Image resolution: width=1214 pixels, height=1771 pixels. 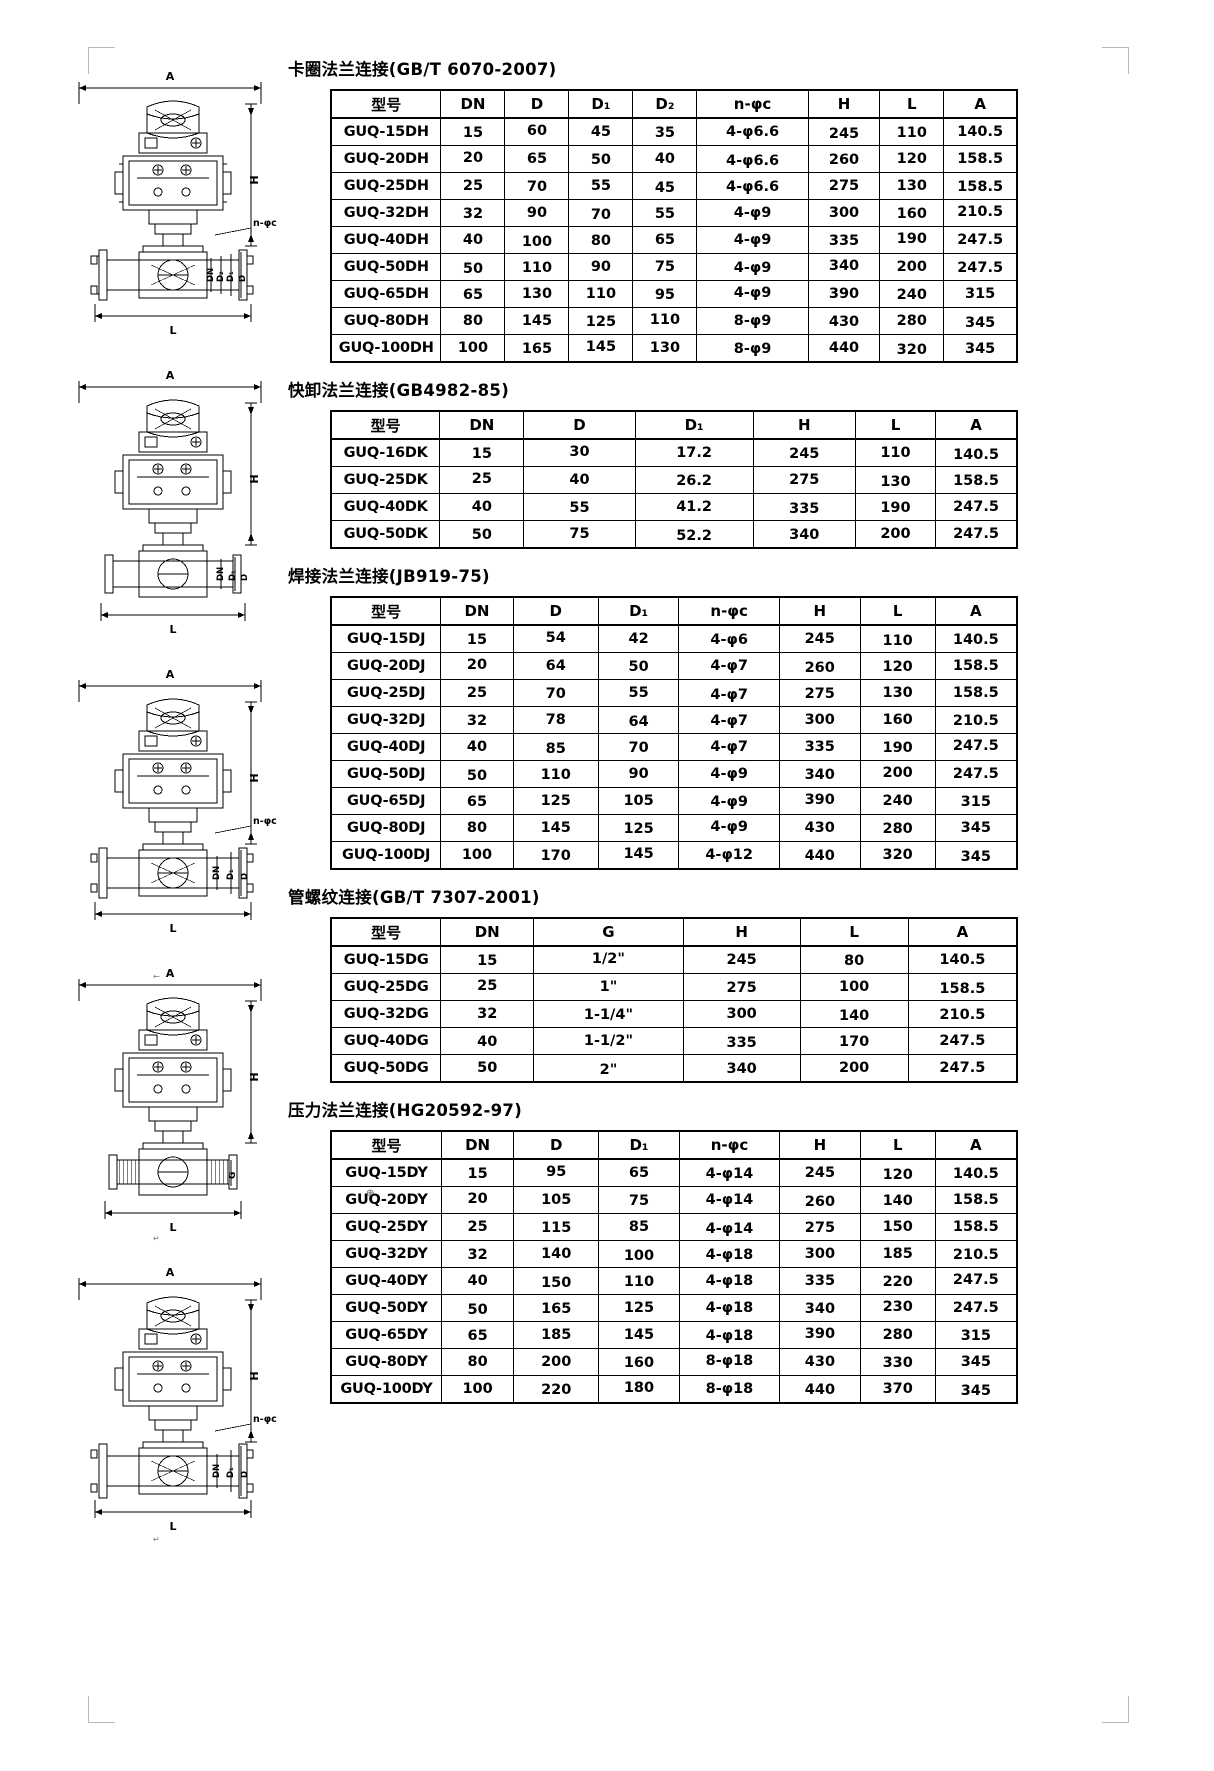 What do you see at coordinates (674, 959) in the screenshot?
I see `table-row: GUQ-15DG 15 1/2" 245 80 140.5` at bounding box center [674, 959].